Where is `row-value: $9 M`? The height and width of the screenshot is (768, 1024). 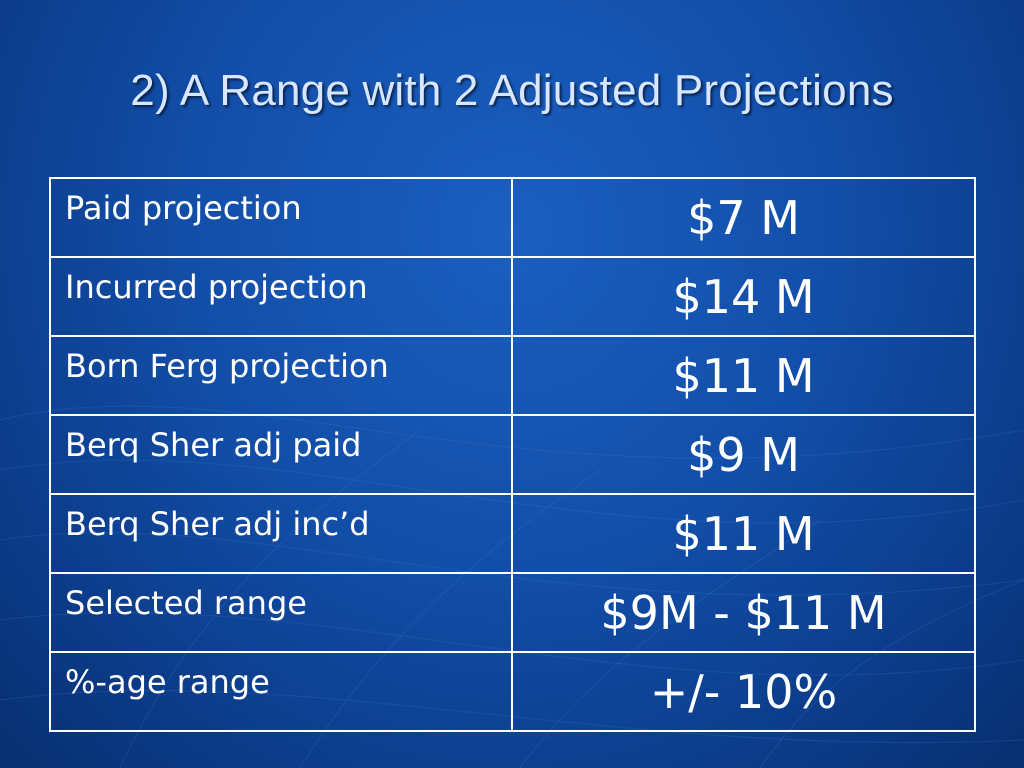
row-value: $9 M is located at coordinates (743, 454).